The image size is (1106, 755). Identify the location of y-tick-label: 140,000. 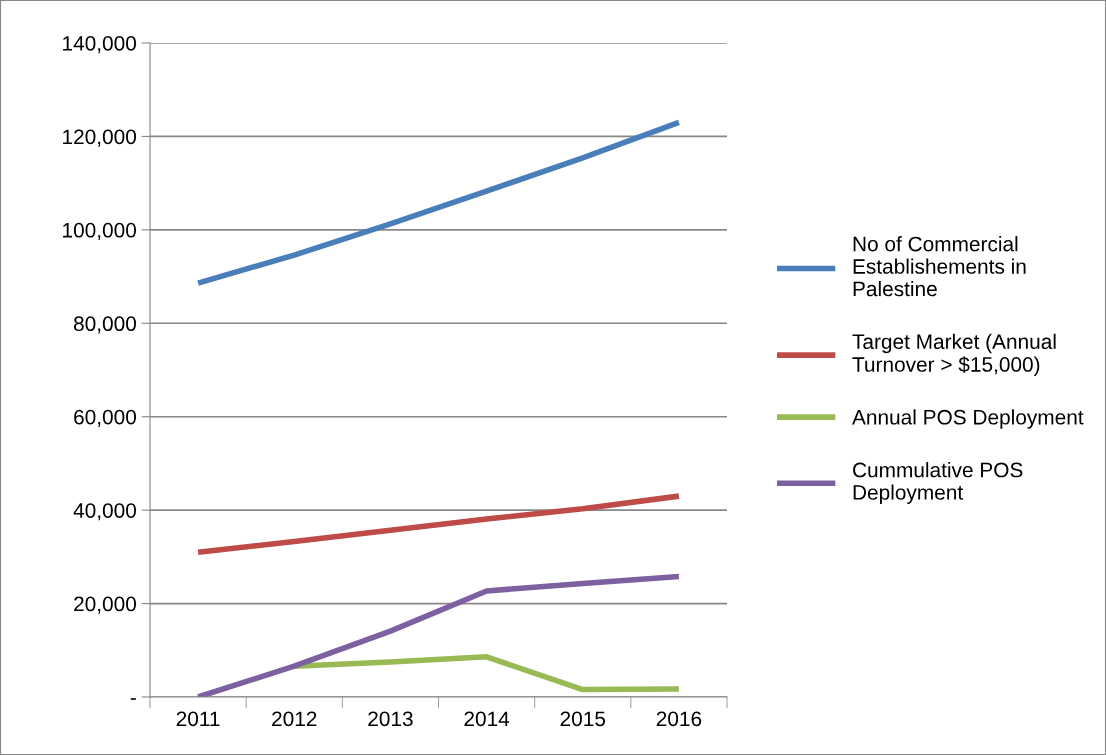
(99, 45).